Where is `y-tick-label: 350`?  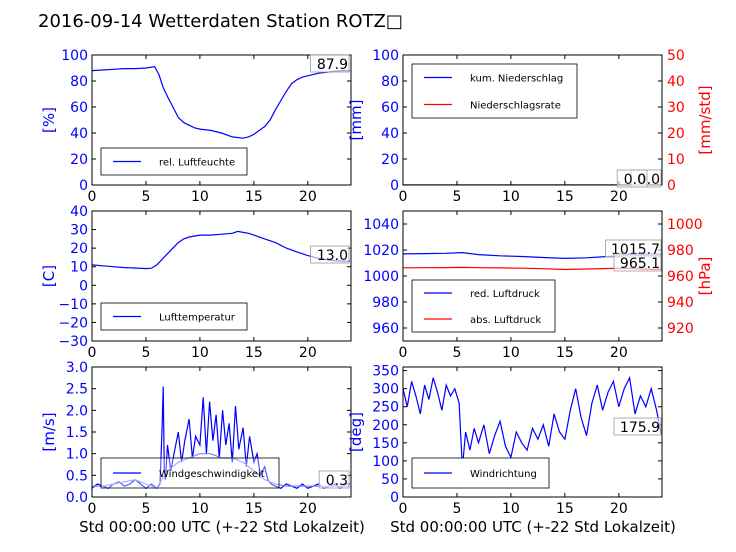
y-tick-label: 350 is located at coordinates (385, 372).